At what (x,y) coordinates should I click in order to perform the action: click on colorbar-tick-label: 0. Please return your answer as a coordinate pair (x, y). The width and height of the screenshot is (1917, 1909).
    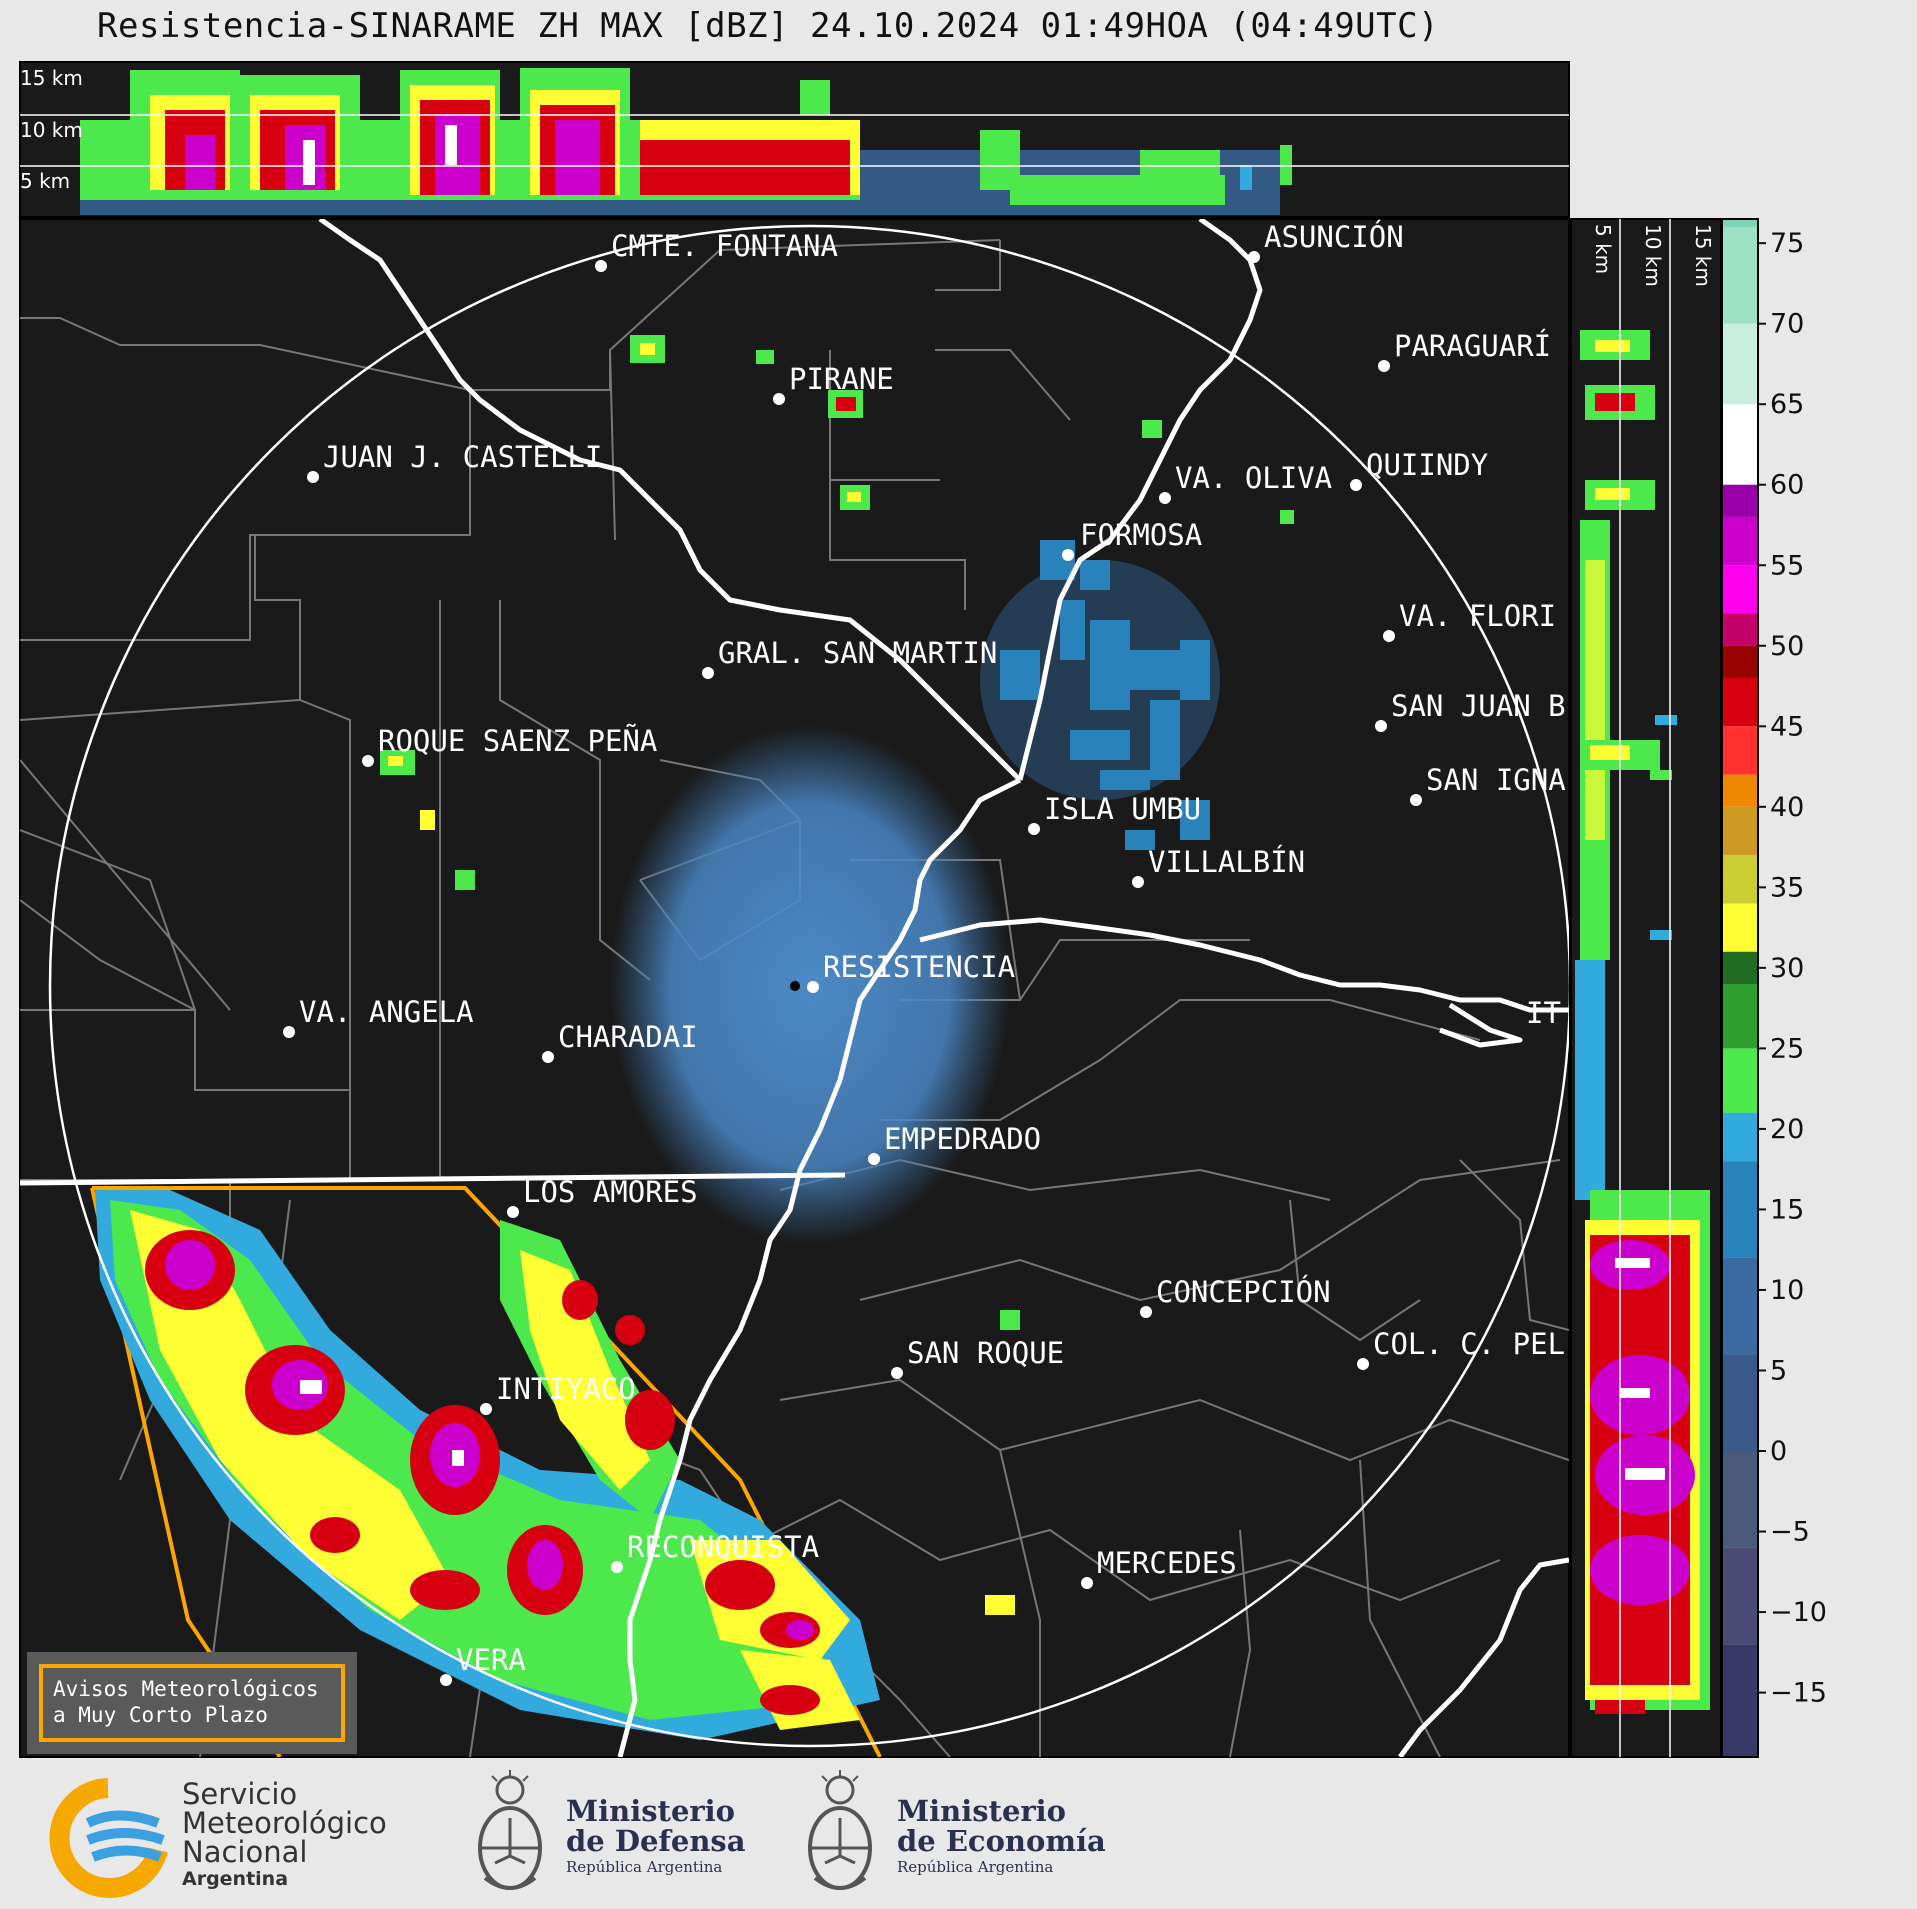
    Looking at the image, I should click on (1778, 1451).